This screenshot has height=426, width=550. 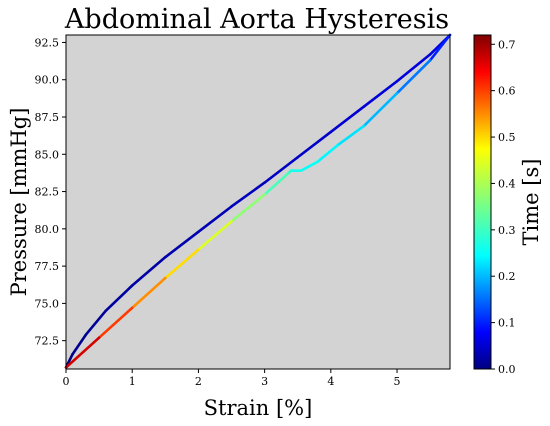 I want to click on x-axis-label: Strain [%], so click(x=258, y=408).